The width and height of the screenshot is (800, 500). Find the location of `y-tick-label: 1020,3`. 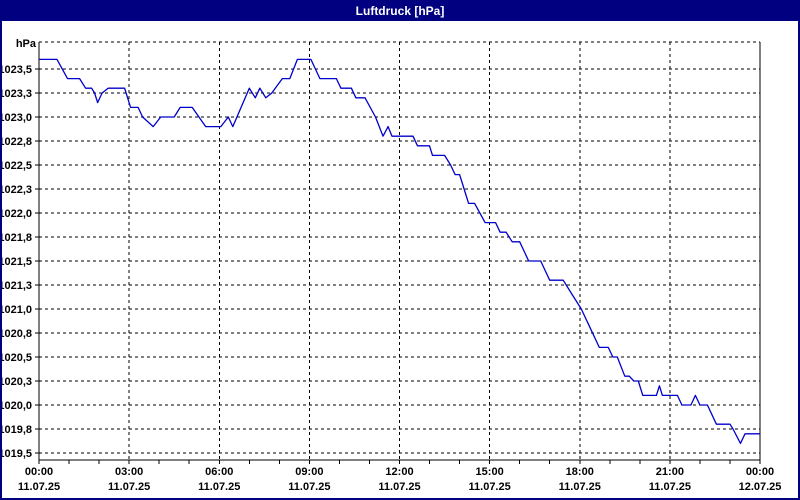

y-tick-label: 1020,3 is located at coordinates (16, 382).